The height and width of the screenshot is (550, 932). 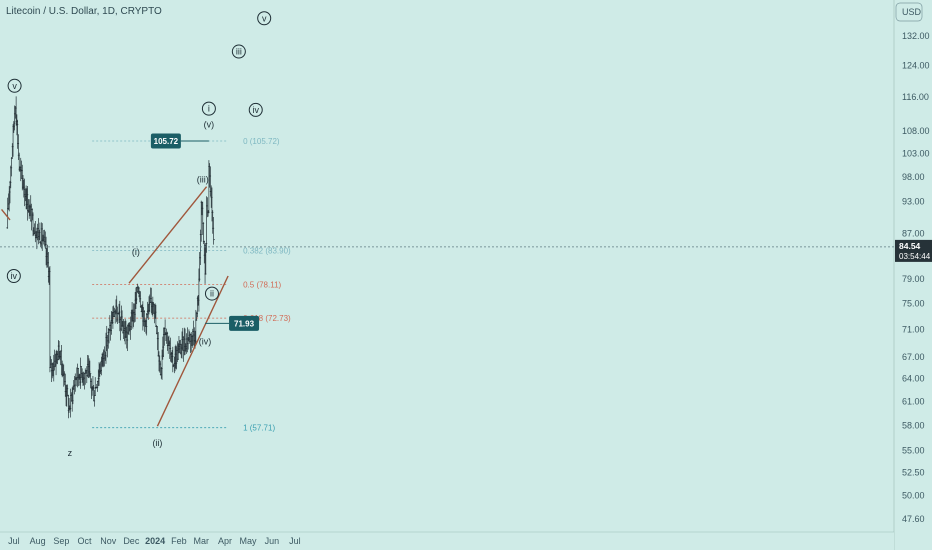 What do you see at coordinates (61, 541) in the screenshot?
I see `x-tick-label: Sep` at bounding box center [61, 541].